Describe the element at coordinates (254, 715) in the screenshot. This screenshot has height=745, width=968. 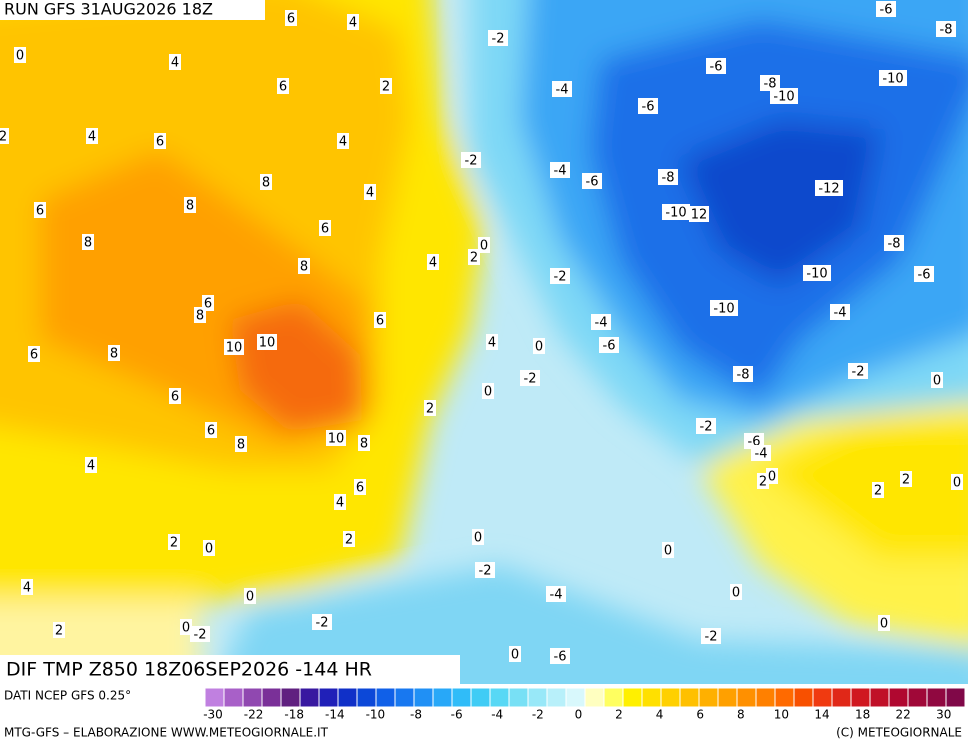
I see `colorbar-tick-label: -22` at that location.